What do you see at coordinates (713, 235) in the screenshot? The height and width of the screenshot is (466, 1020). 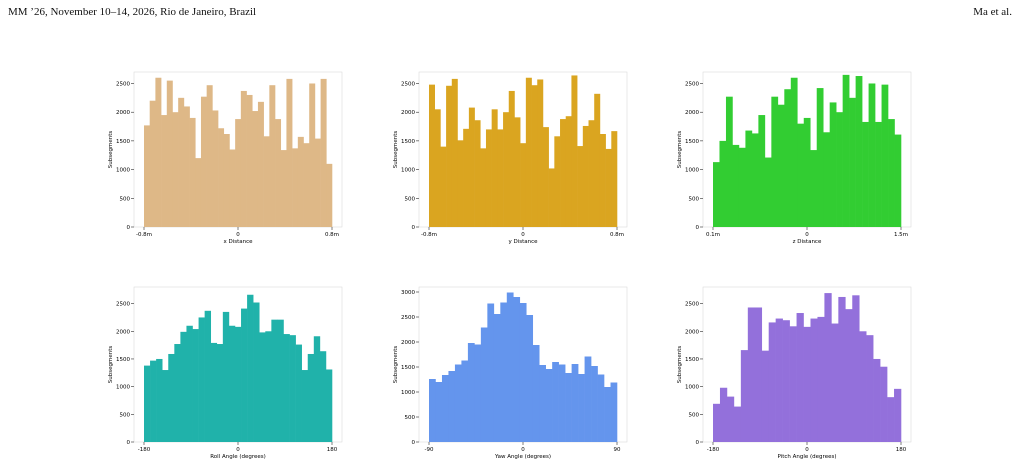 I see `x-tick-label: 0.1m` at bounding box center [713, 235].